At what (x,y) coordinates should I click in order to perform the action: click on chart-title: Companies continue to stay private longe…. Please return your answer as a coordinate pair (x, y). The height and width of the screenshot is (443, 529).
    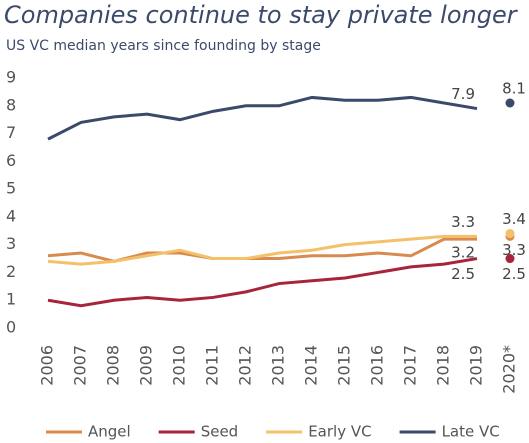
    Looking at the image, I should click on (261, 15).